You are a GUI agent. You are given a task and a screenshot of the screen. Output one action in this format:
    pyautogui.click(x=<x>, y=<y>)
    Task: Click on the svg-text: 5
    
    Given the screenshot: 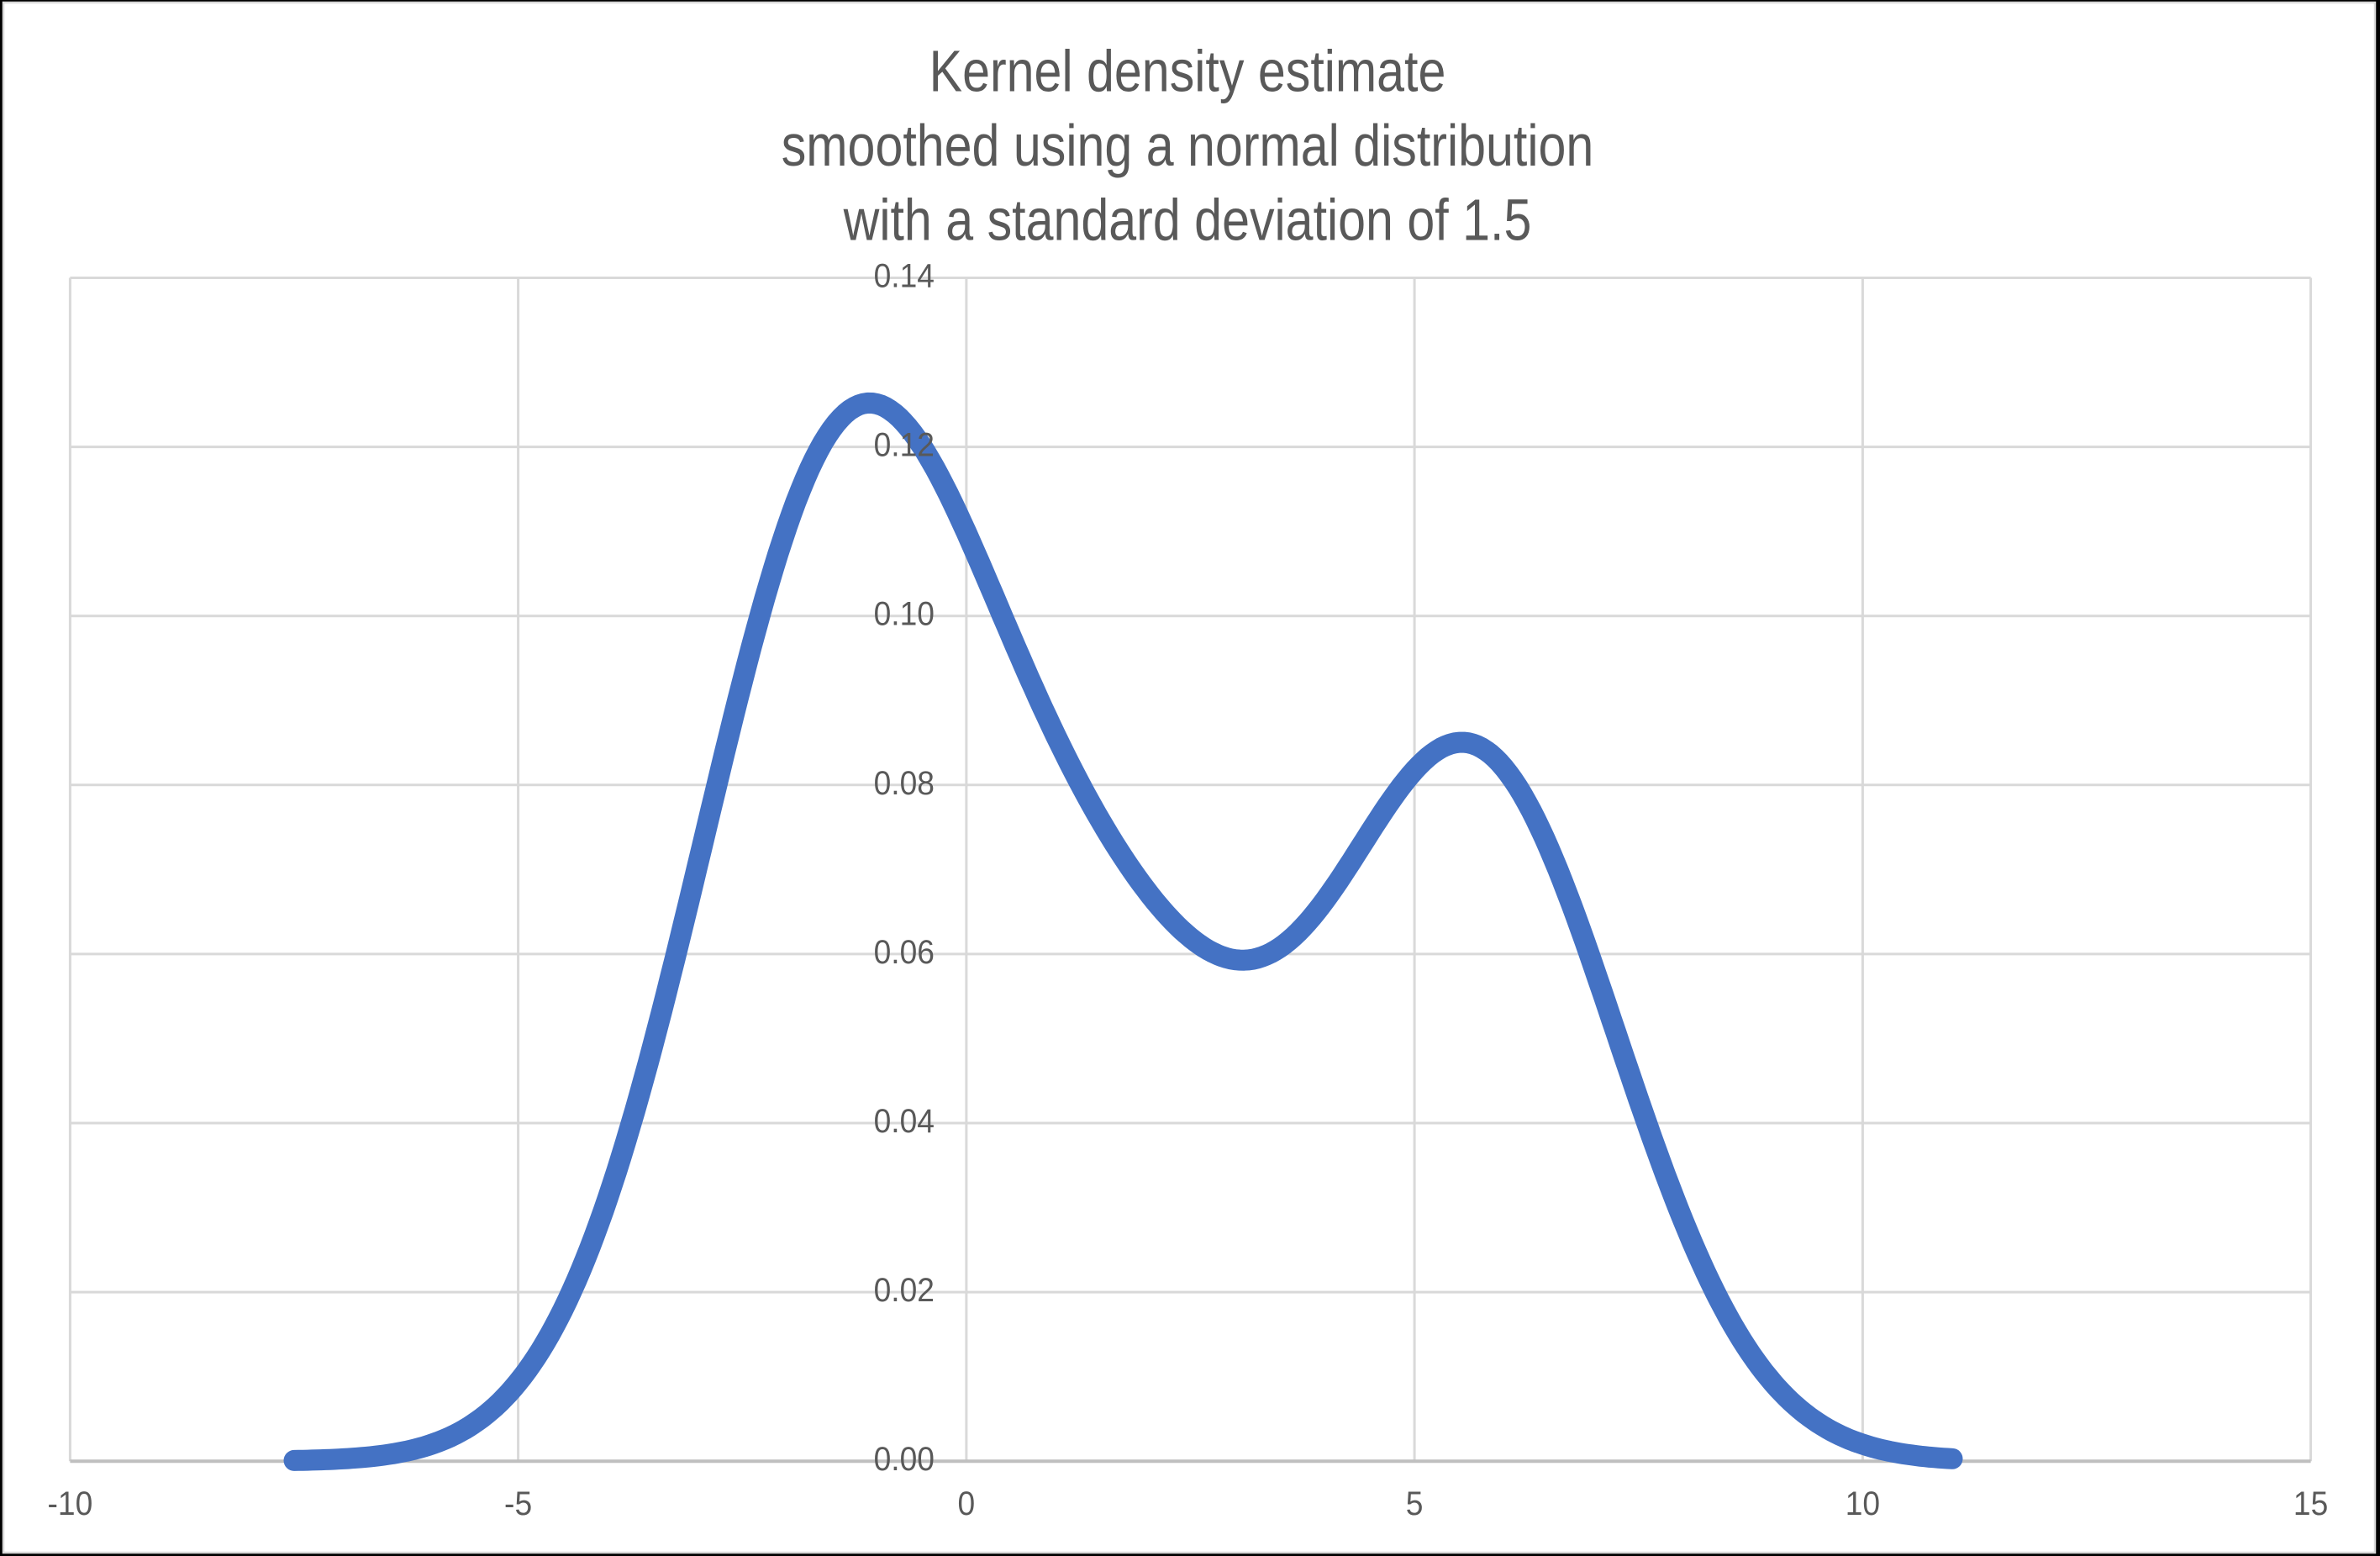 What is the action you would take?
    pyautogui.click(x=1415, y=1504)
    